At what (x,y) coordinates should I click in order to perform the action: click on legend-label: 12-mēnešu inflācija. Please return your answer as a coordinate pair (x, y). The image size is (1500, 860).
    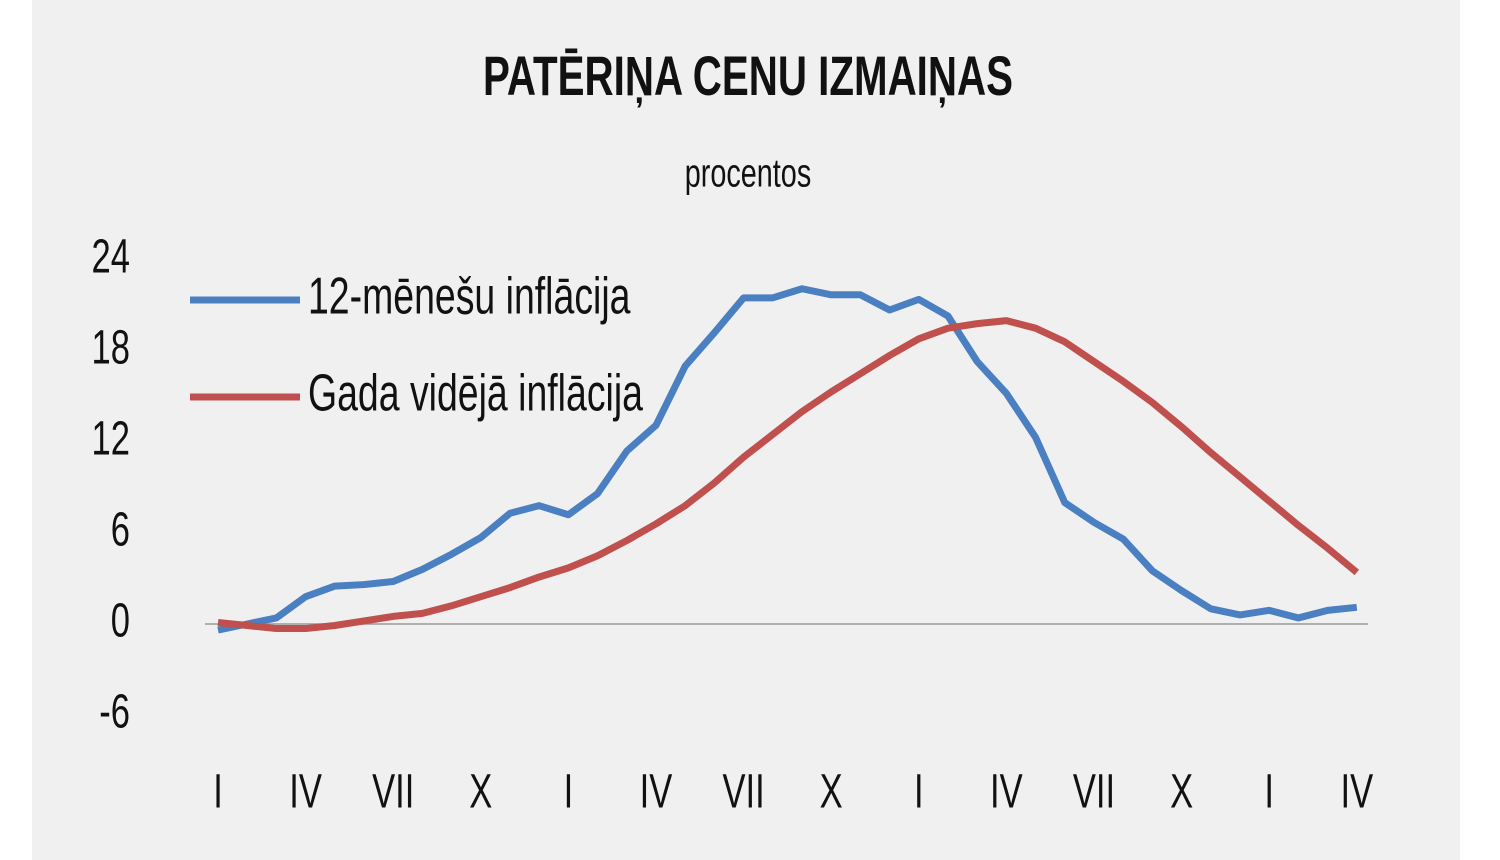
    Looking at the image, I should click on (469, 296).